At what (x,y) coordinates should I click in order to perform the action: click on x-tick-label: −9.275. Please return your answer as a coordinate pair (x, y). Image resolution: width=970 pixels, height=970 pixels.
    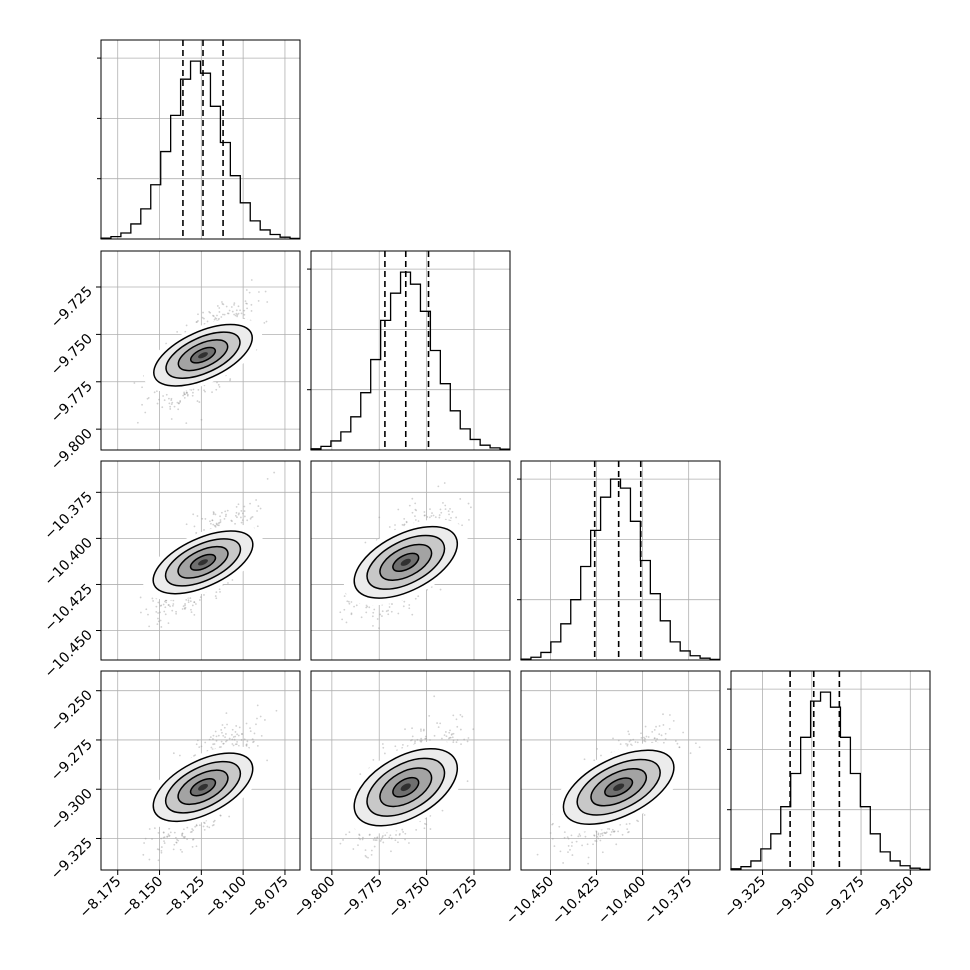
    Looking at the image, I should click on (844, 898).